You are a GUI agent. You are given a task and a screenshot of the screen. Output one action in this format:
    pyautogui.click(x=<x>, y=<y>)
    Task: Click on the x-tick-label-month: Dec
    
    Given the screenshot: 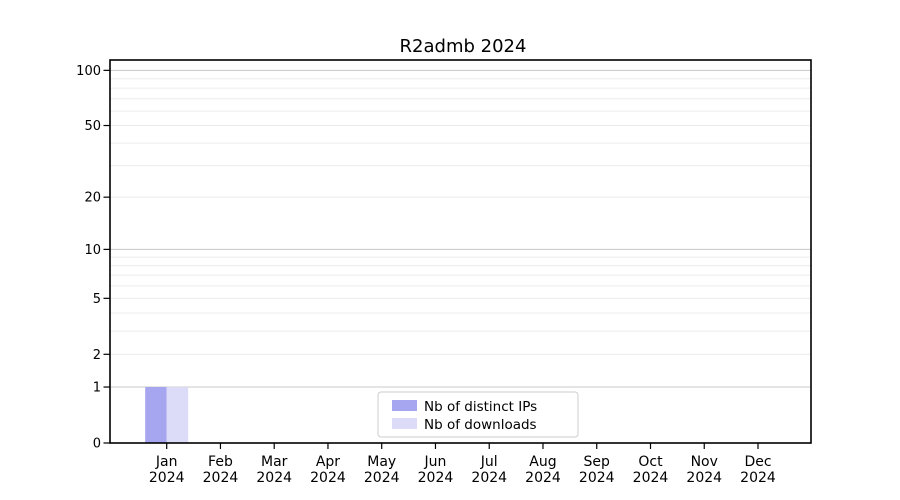 What is the action you would take?
    pyautogui.click(x=757, y=462)
    